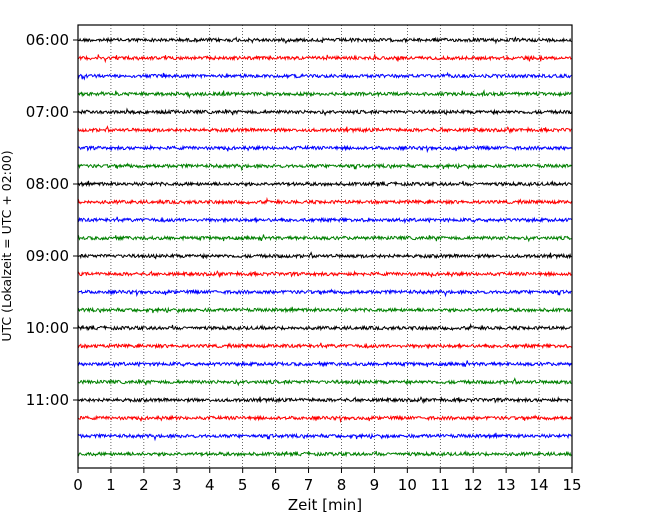 The image size is (650, 520). Describe the element at coordinates (506, 485) in the screenshot. I see `x-tick-label: 13` at that location.